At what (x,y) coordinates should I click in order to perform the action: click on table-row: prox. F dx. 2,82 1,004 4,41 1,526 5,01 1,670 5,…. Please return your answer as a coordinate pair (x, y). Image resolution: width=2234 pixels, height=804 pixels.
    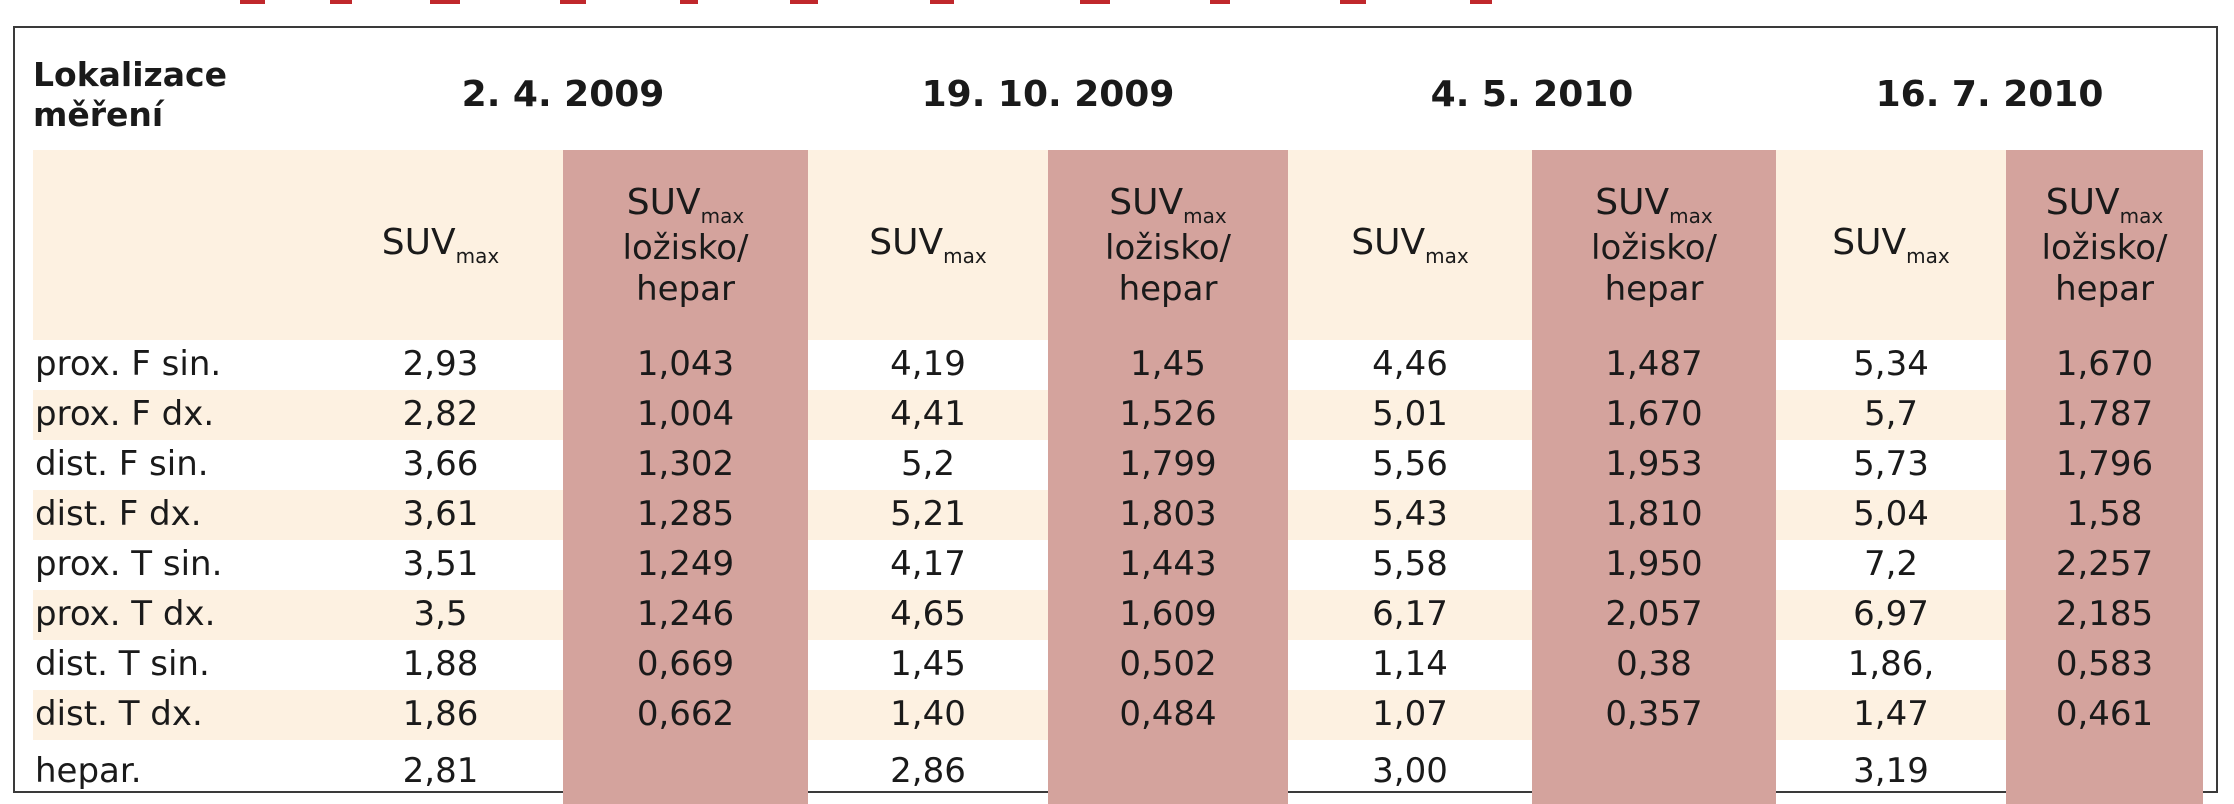
    Looking at the image, I should click on (1118, 415).